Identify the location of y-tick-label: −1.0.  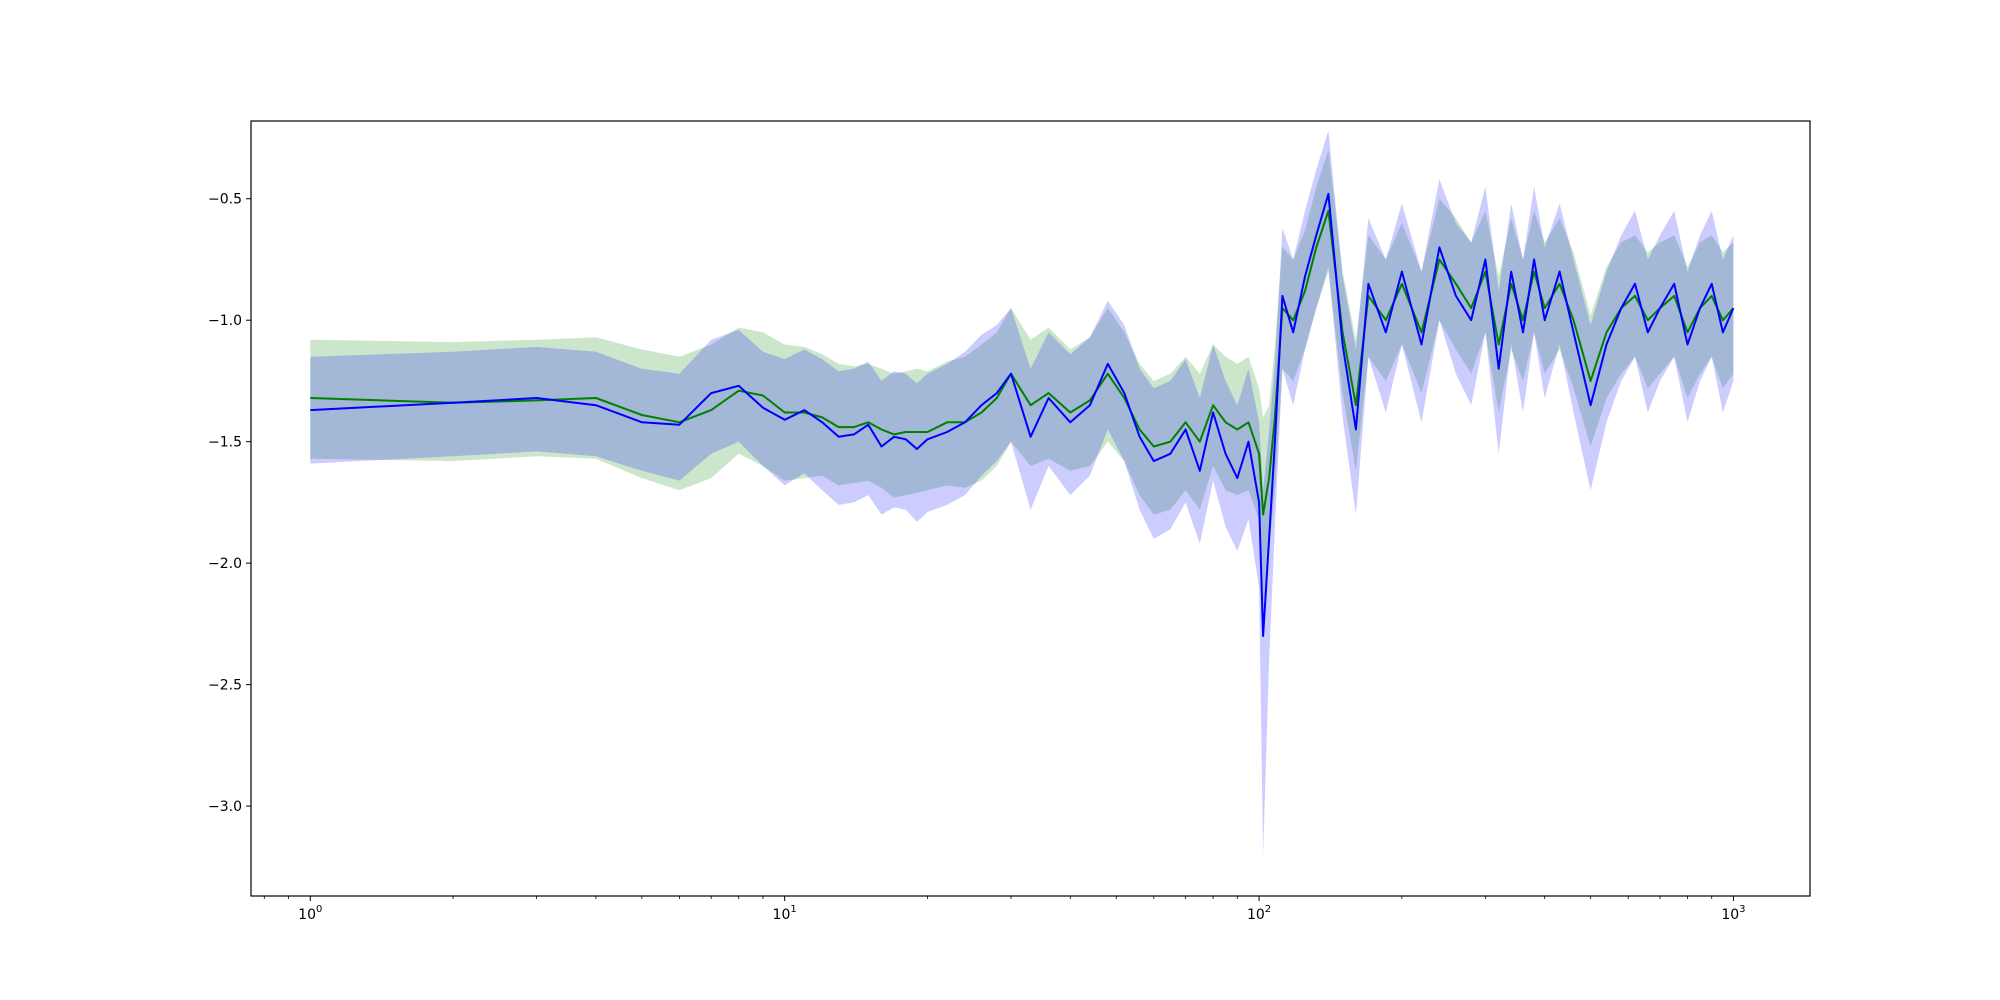
(225, 321).